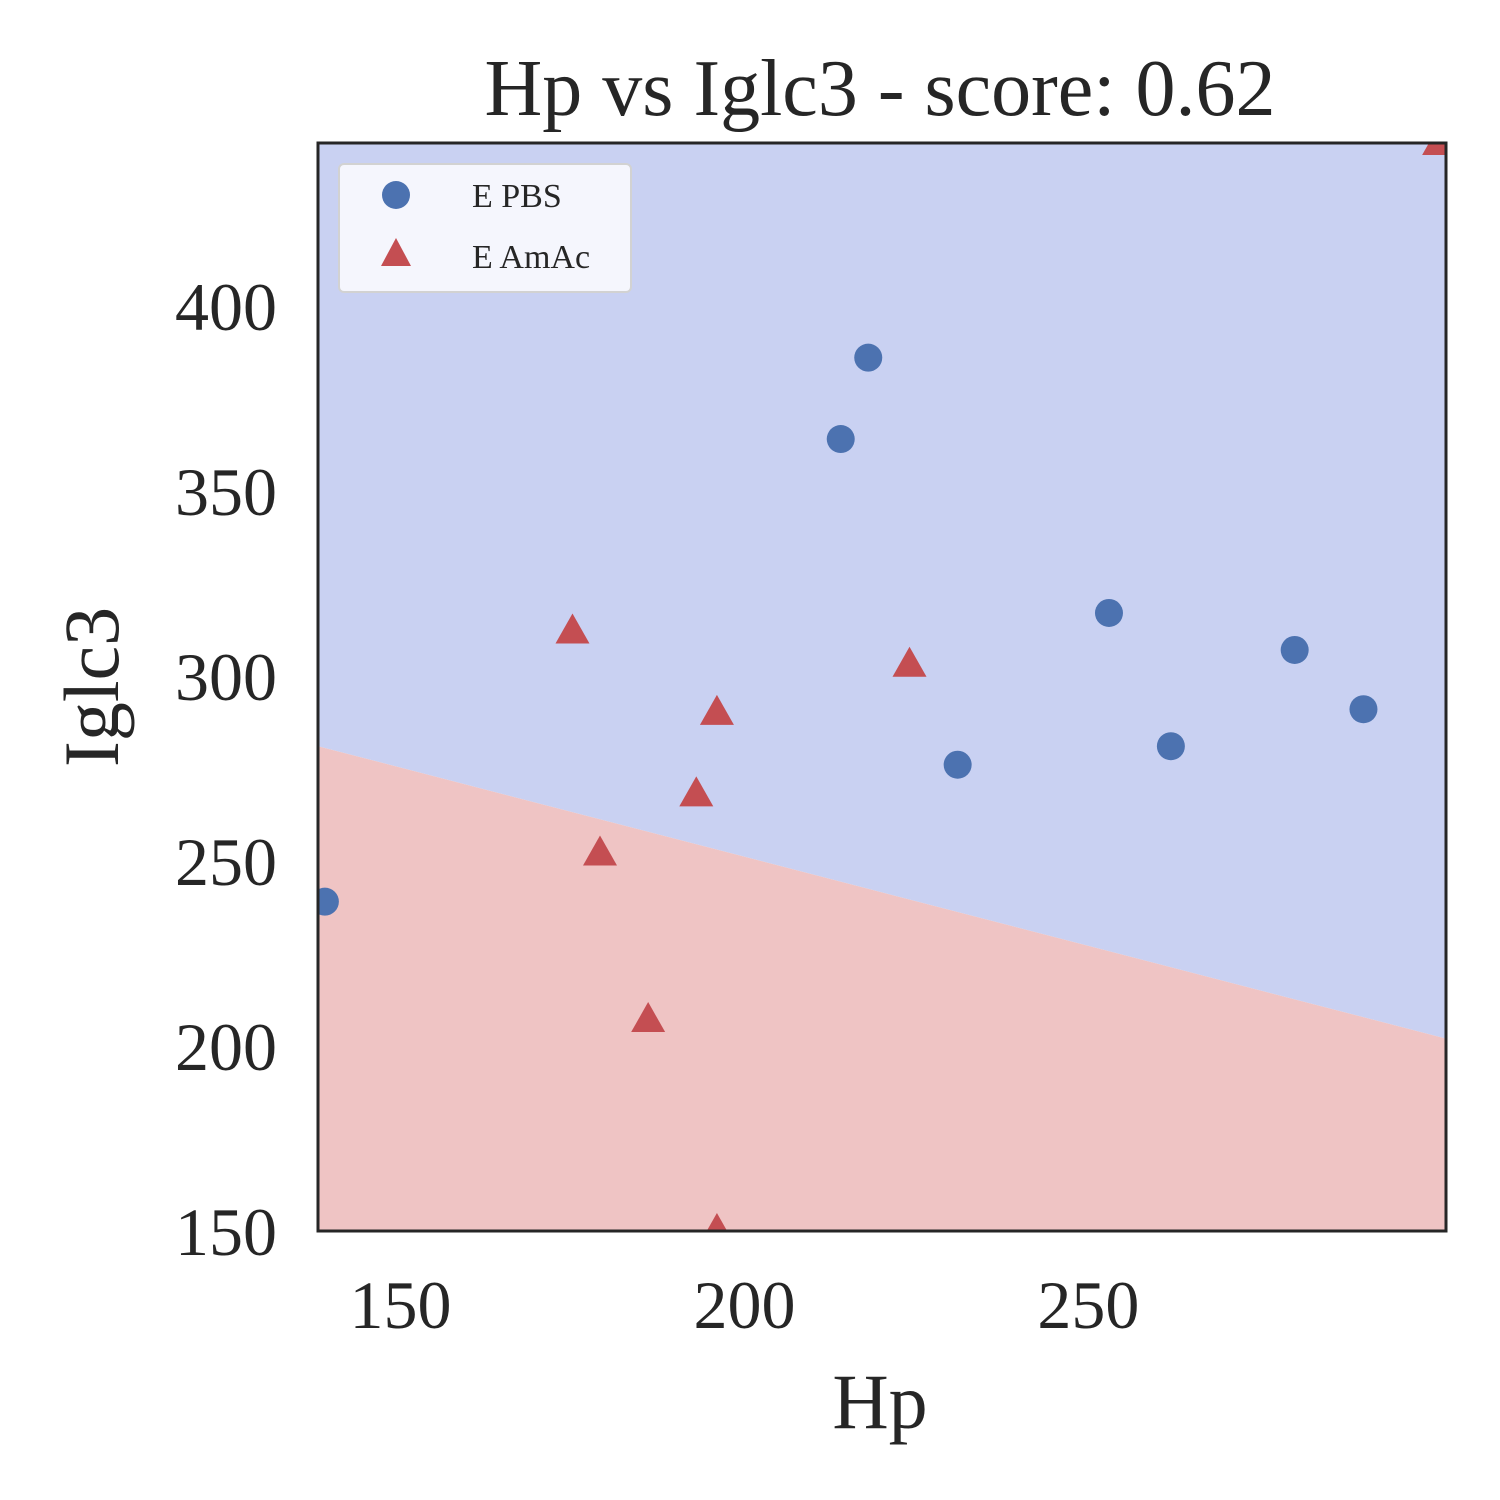 The width and height of the screenshot is (1500, 1500). Describe the element at coordinates (226, 862) in the screenshot. I see `y-tick-label: 250` at that location.